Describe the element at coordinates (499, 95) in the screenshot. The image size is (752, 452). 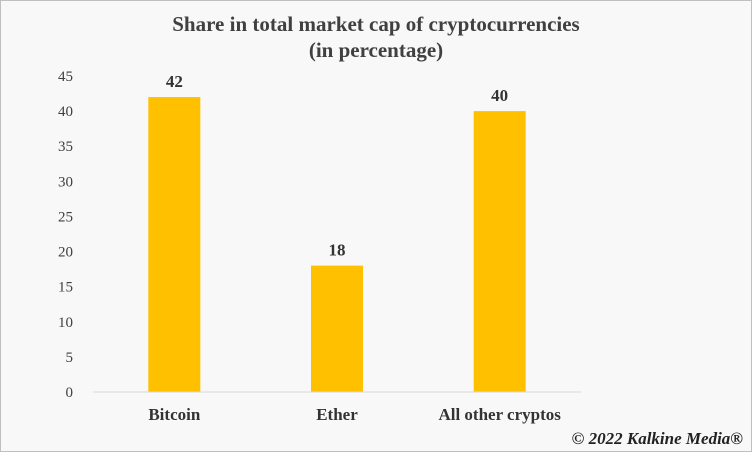
I see `data-label: 40` at that location.